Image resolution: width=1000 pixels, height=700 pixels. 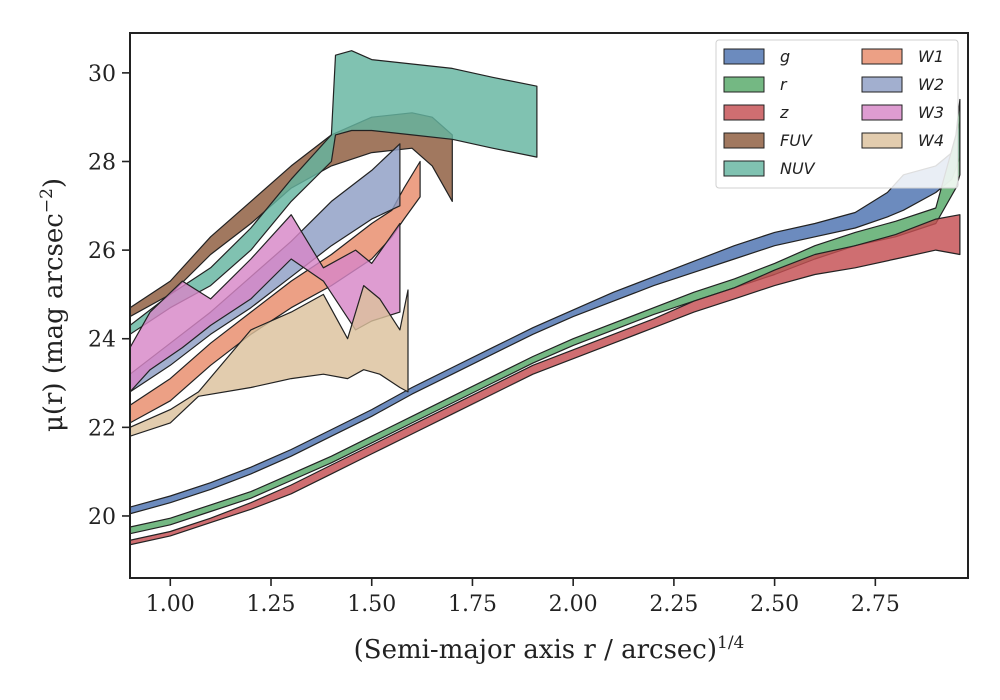 What do you see at coordinates (271, 604) in the screenshot?
I see `x-tick-label: 1.25` at bounding box center [271, 604].